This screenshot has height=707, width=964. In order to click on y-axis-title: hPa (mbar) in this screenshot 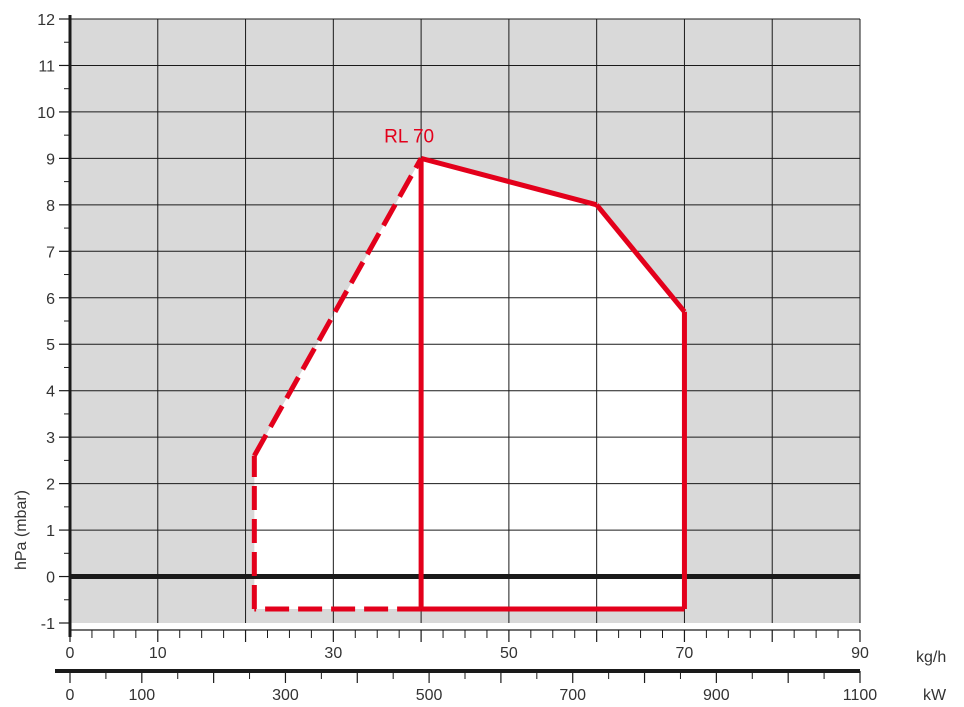, I will do `click(21, 530)`.